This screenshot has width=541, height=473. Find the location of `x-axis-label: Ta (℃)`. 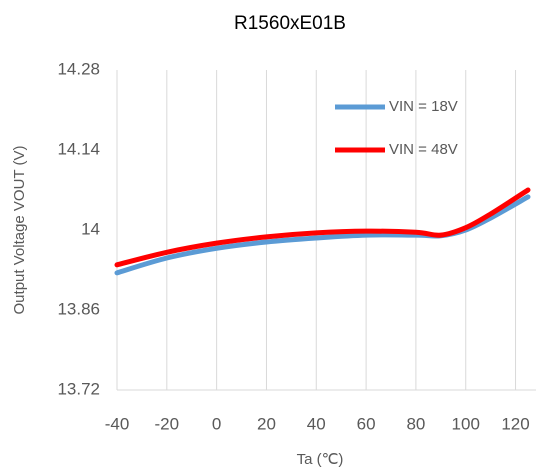

x-axis-label: Ta (℃) is located at coordinates (320, 459).